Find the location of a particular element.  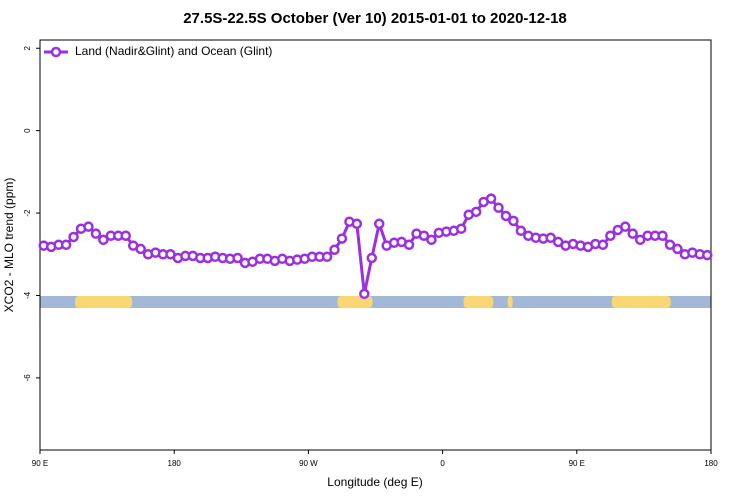

x-tick-label: 0 is located at coordinates (442, 463).